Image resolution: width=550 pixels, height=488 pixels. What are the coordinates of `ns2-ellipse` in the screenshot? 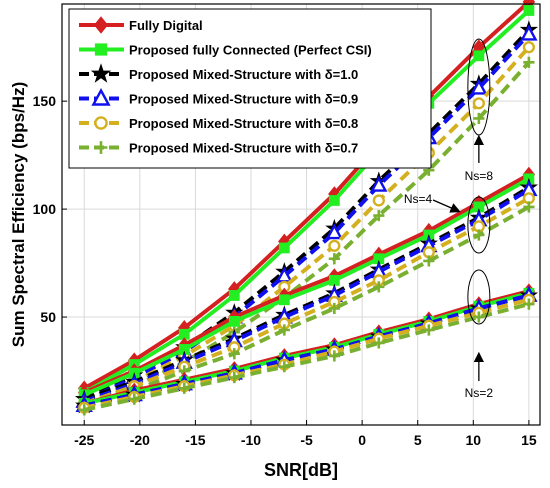 It's located at (479, 297).